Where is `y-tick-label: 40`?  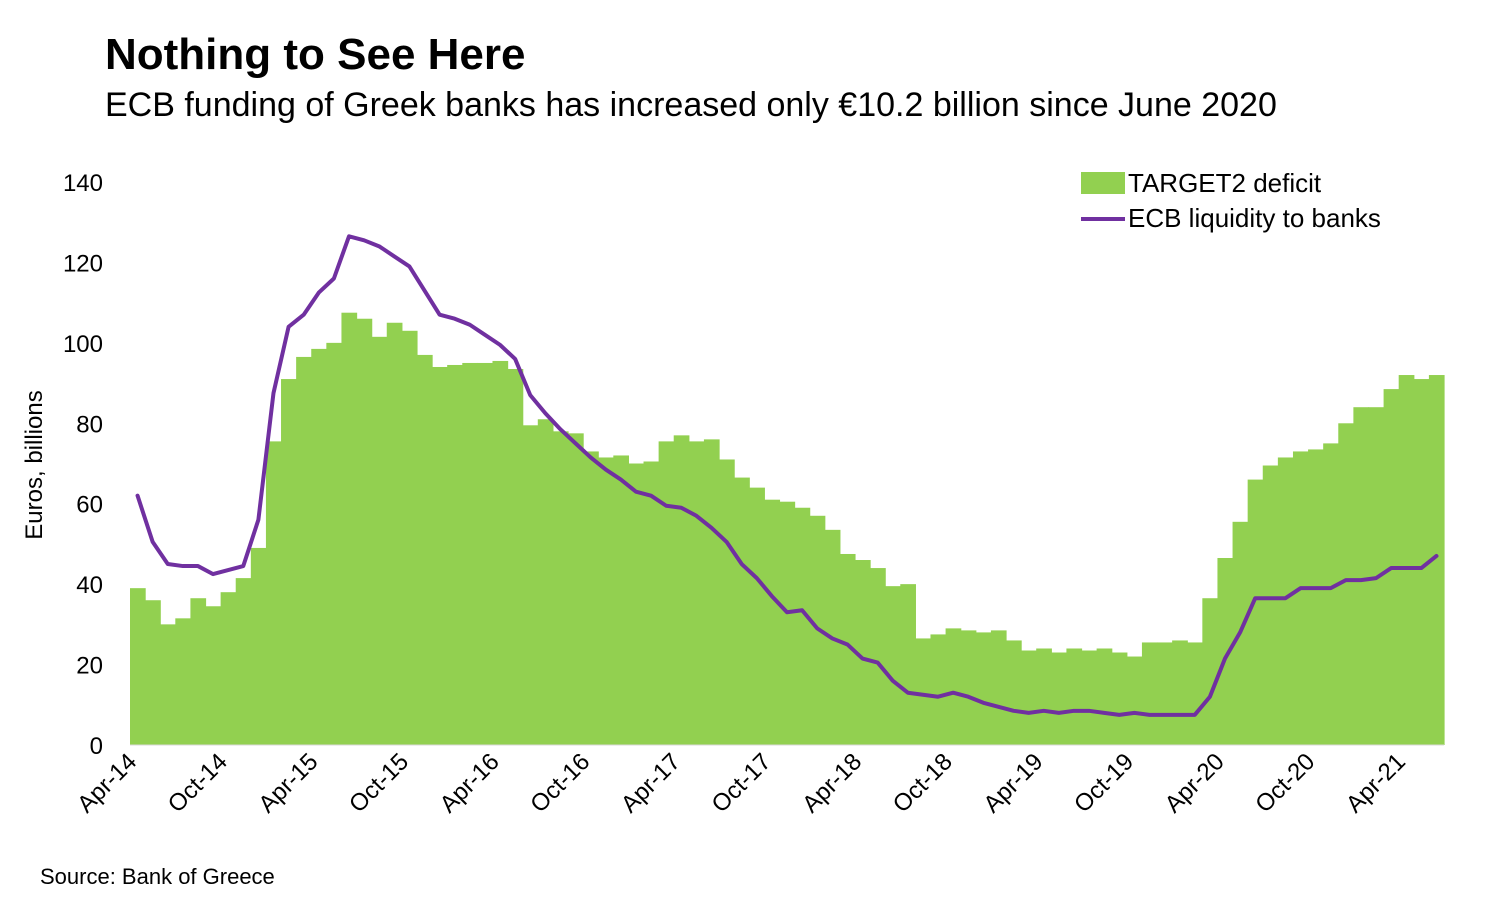
y-tick-label: 40 is located at coordinates (89, 585).